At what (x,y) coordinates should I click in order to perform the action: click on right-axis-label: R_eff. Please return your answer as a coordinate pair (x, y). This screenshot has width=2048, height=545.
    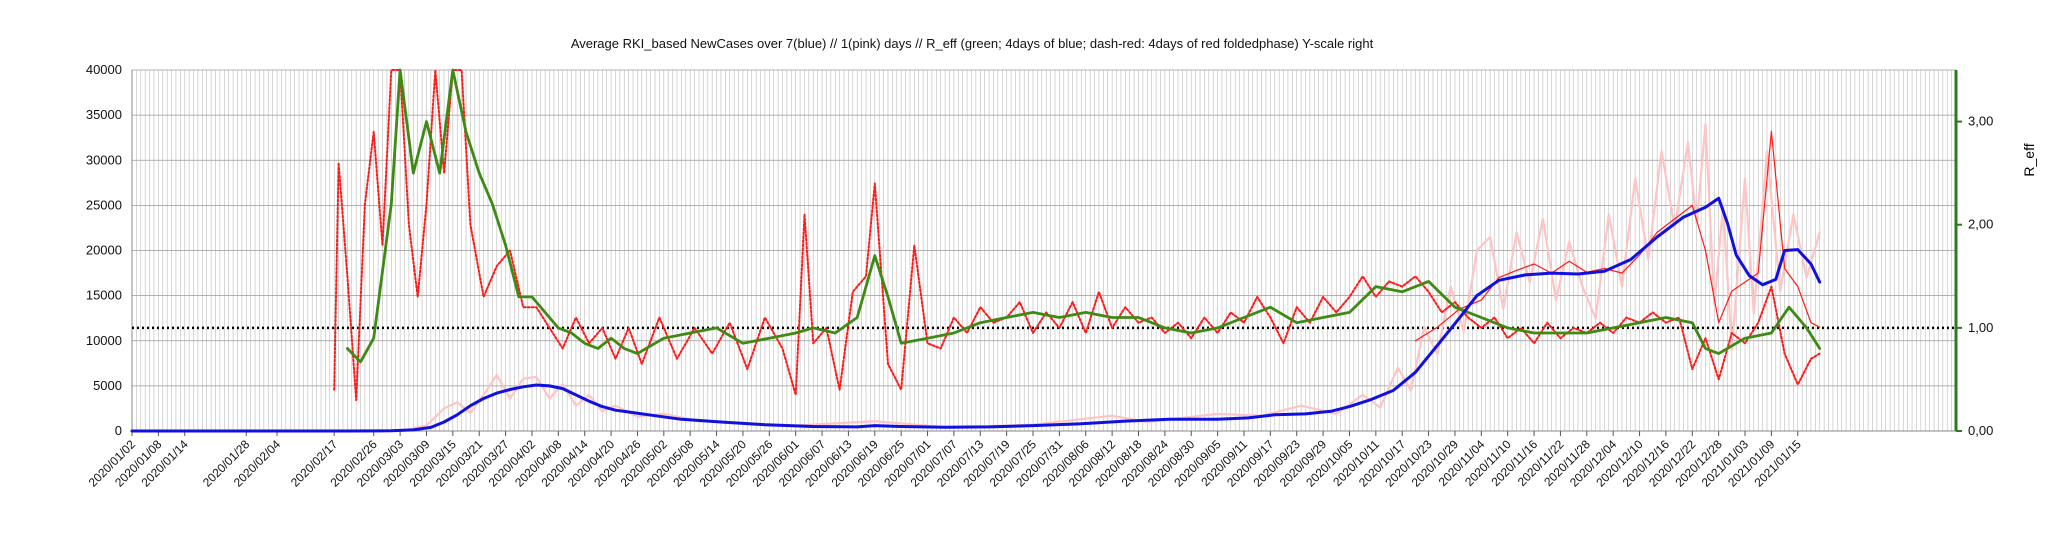
    Looking at the image, I should click on (2029, 159).